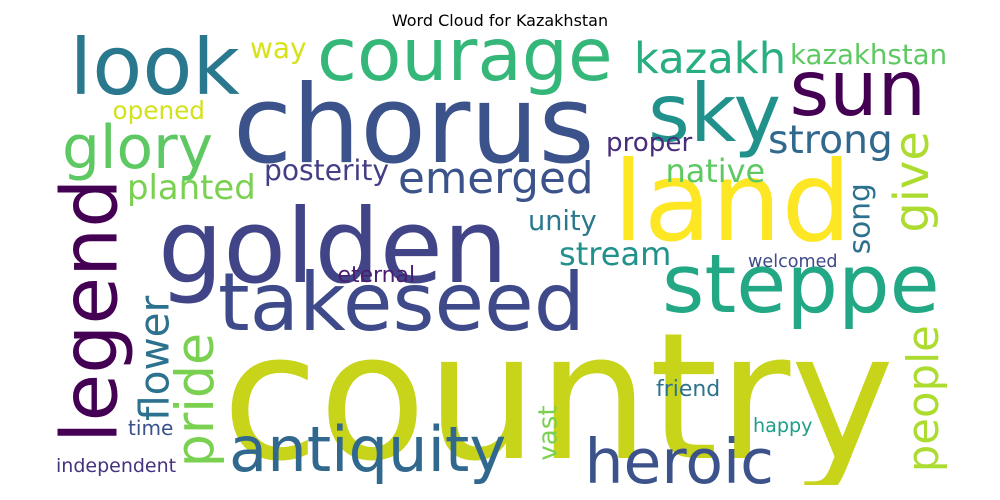 This screenshot has height=500, width=1000. I want to click on word-courage: courage, so click(465, 66).